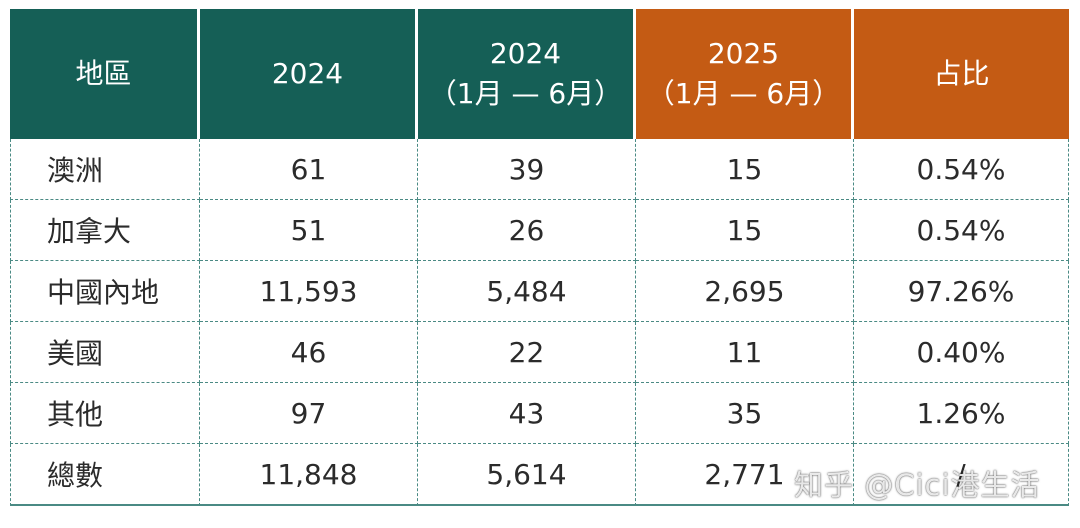 The image size is (1080, 528). Describe the element at coordinates (309, 169) in the screenshot. I see `cell-2024: 61` at that location.